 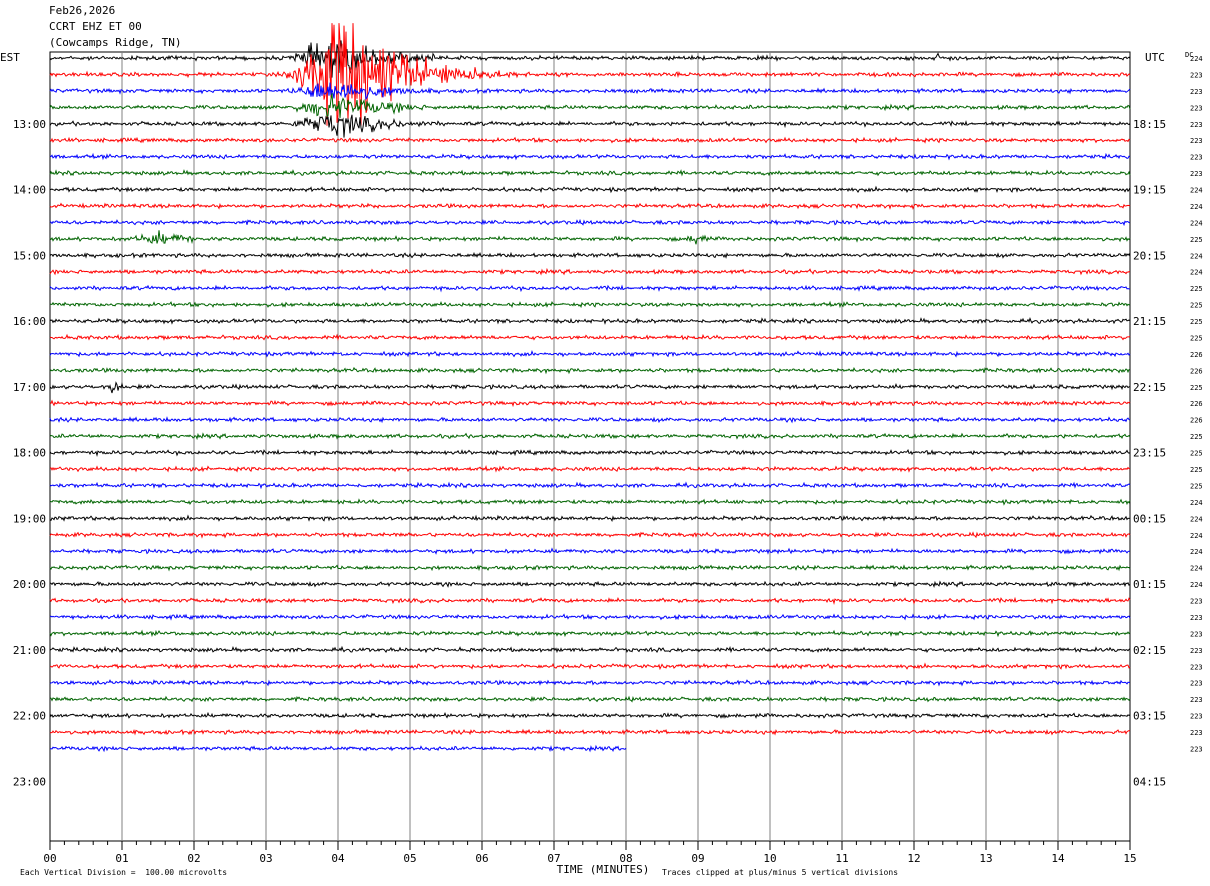 What do you see at coordinates (697, 858) in the screenshot?
I see `x-tick-label: 09` at bounding box center [697, 858].